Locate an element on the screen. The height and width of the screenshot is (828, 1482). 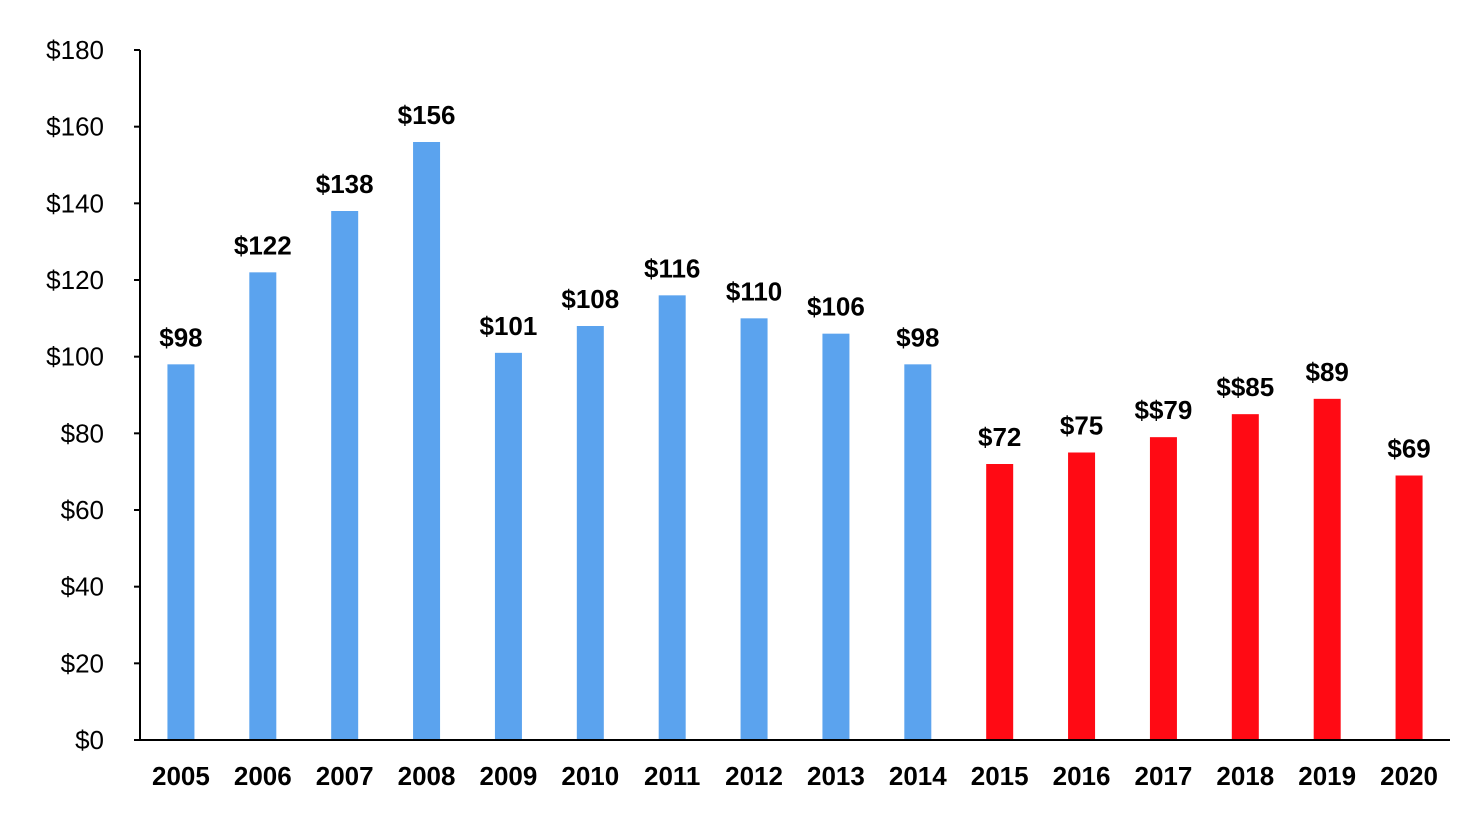
data-label-2015: $72 is located at coordinates (999, 437).